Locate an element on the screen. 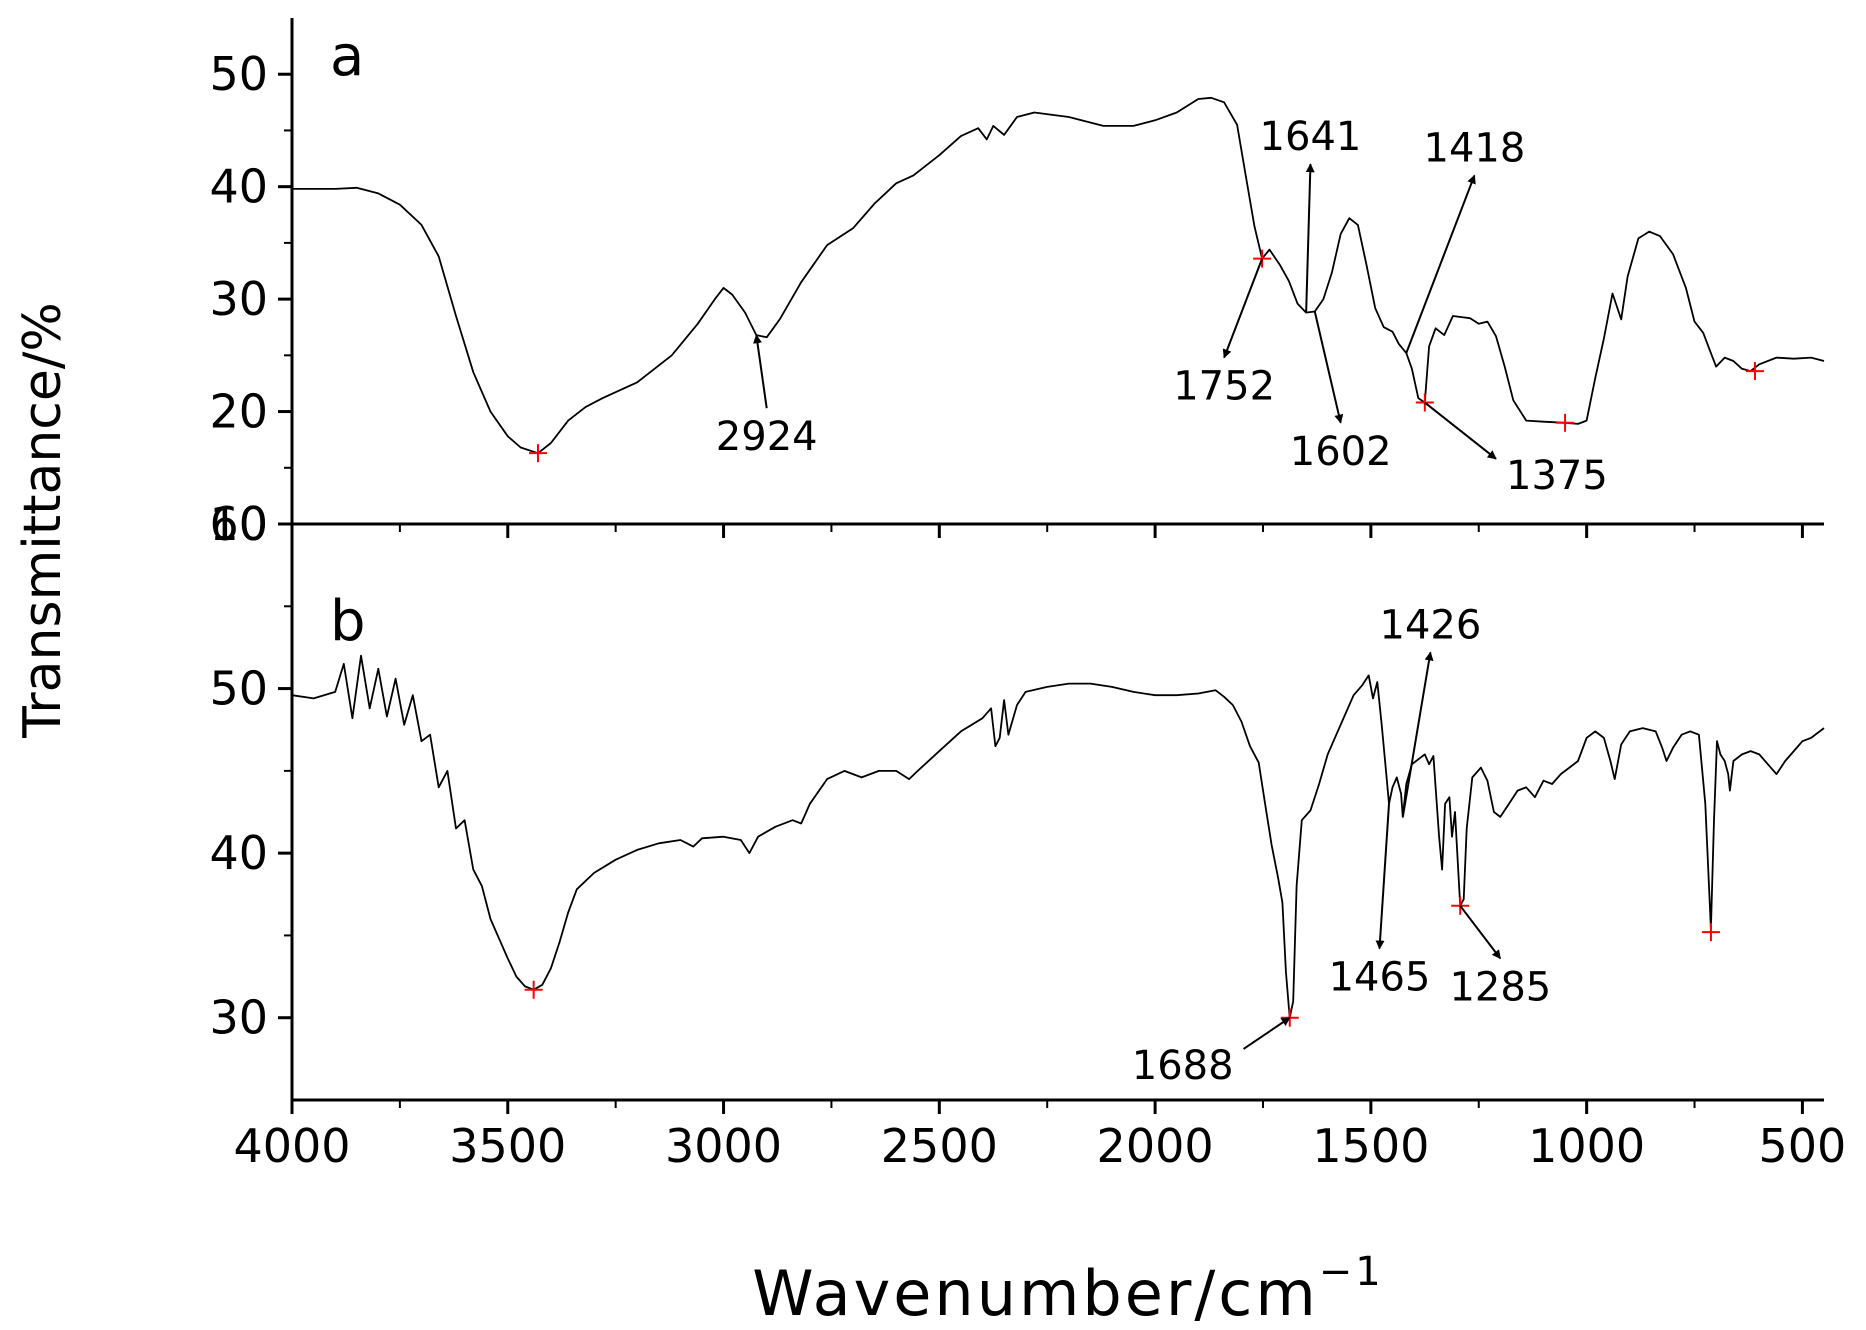 The image size is (1866, 1330). y-tick-label: 20 is located at coordinates (238, 412).